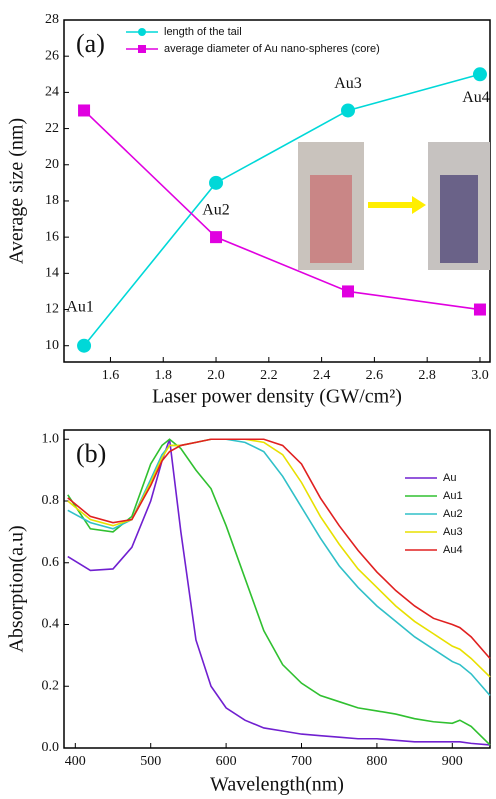  What do you see at coordinates (163, 375) in the screenshot?
I see `x-tick-label: 1.8` at bounding box center [163, 375].